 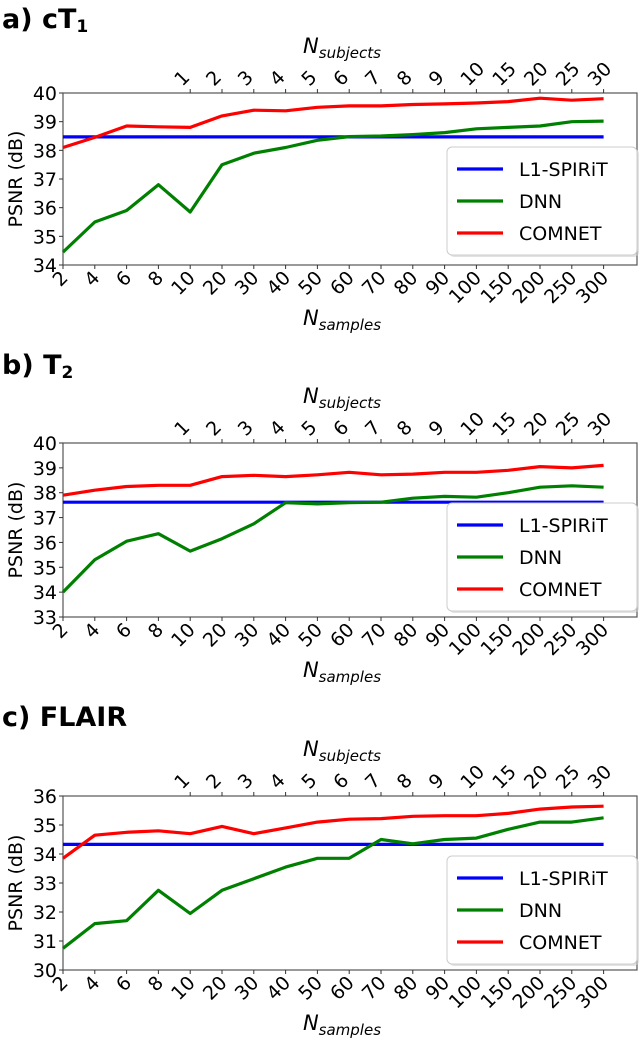 I want to click on panel-c-title-text: c) FLAIR, so click(x=65, y=717).